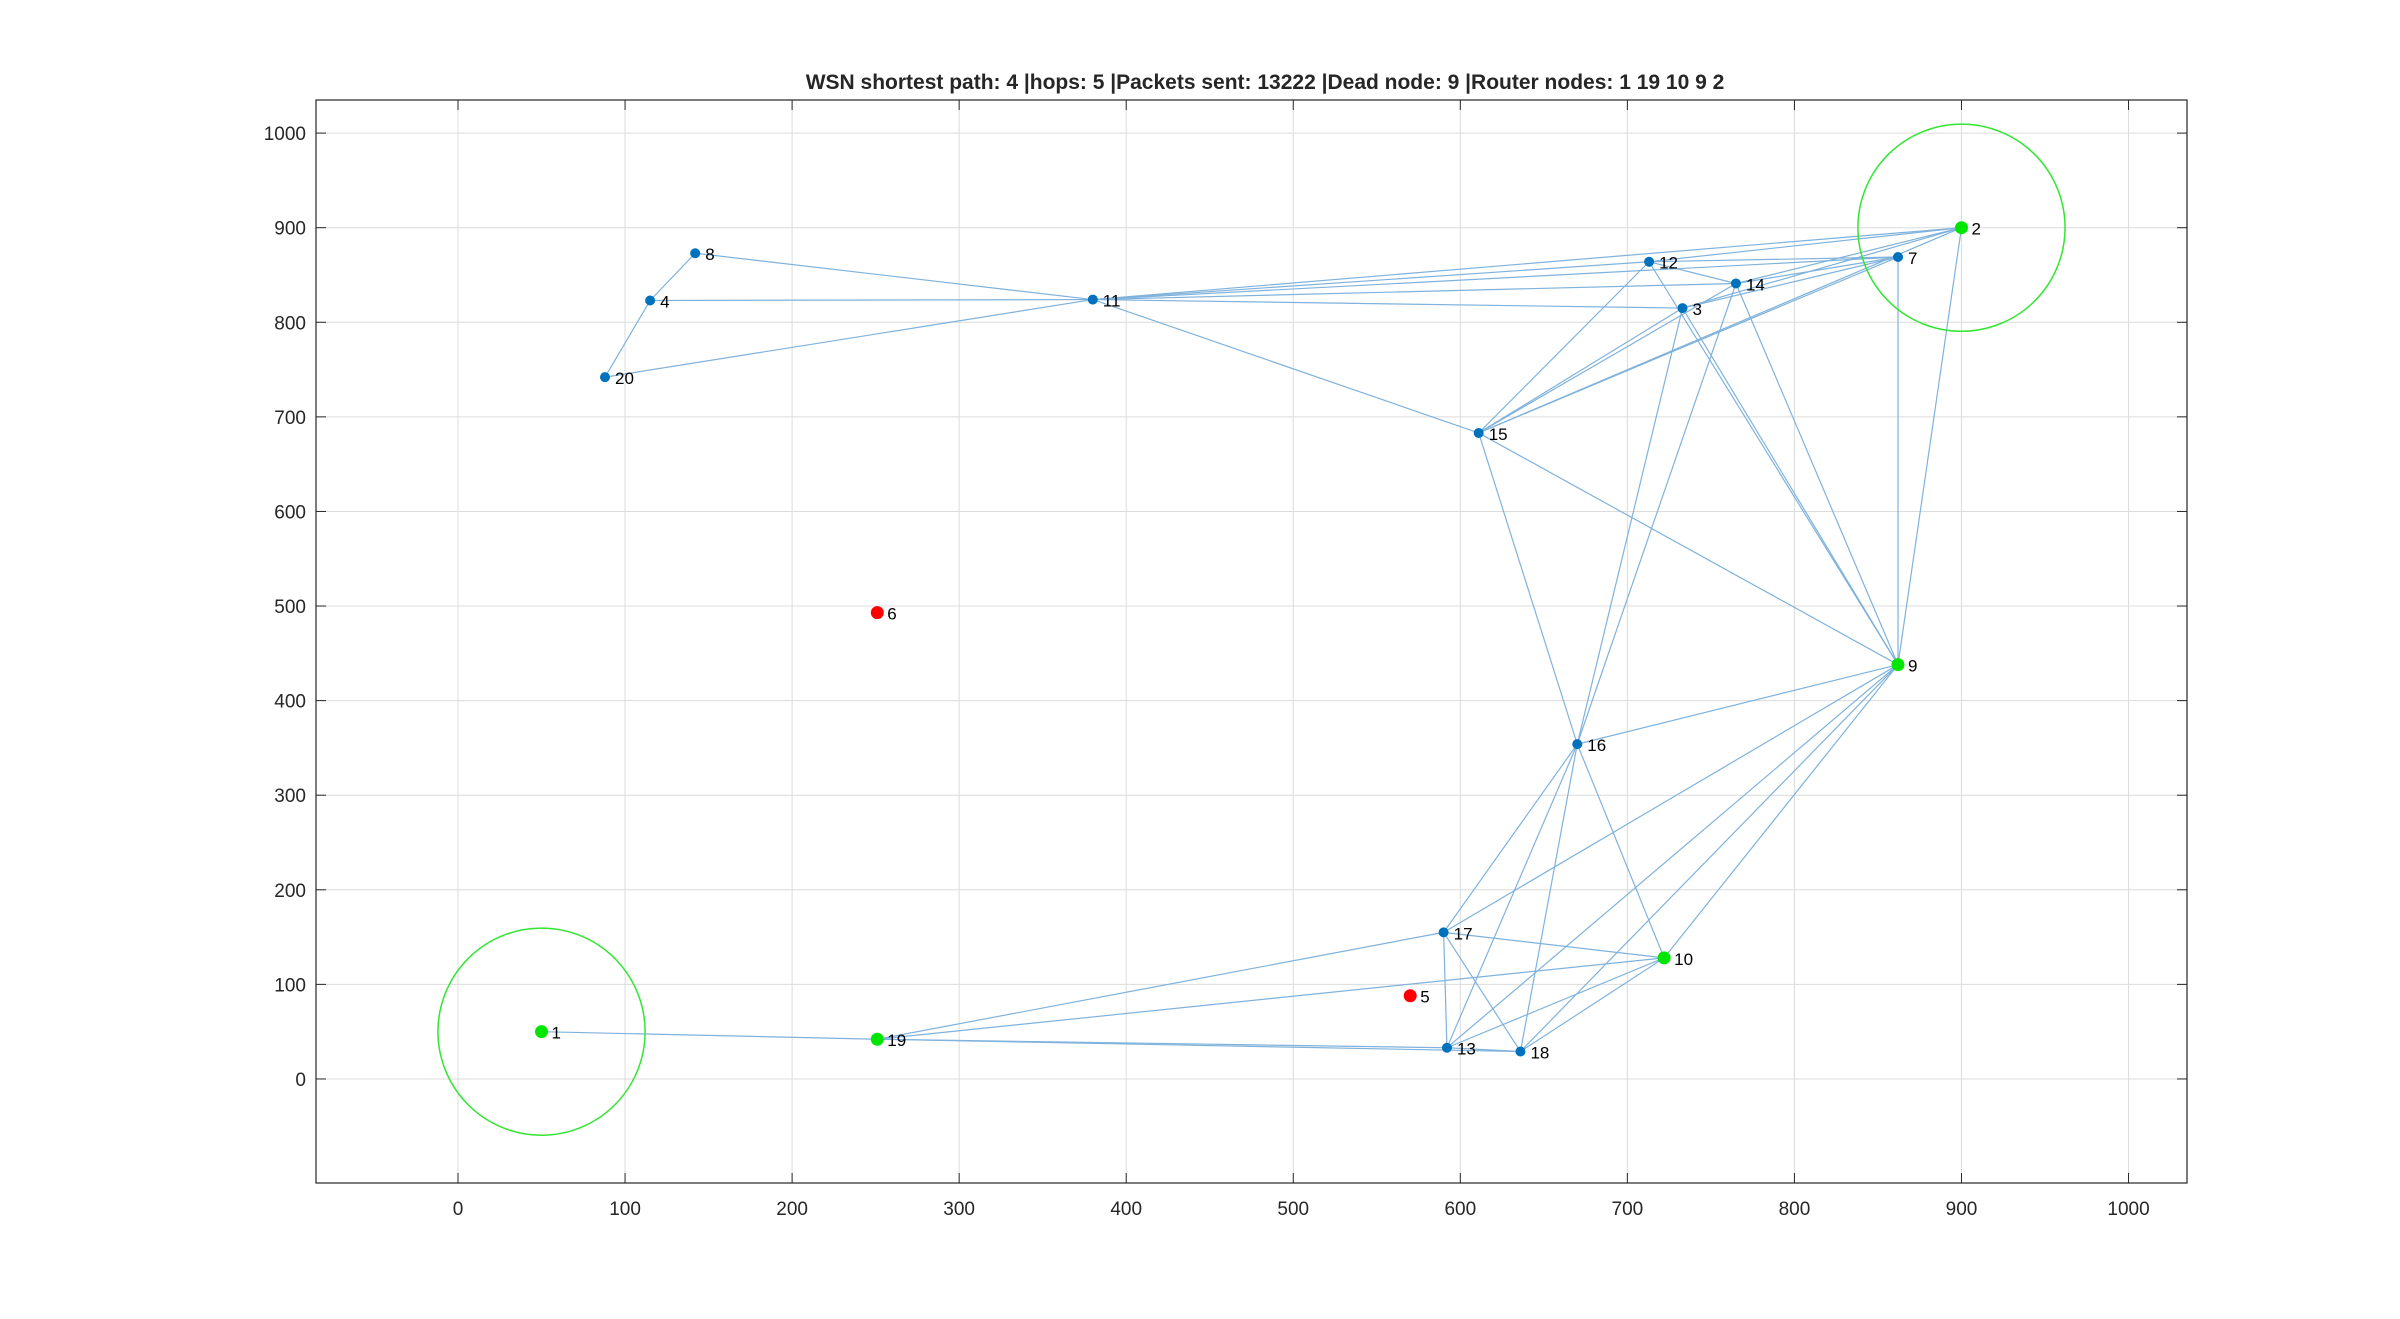 This screenshot has width=2400, height=1319. Describe the element at coordinates (877, 1039) in the screenshot. I see `node-19-marker` at that location.